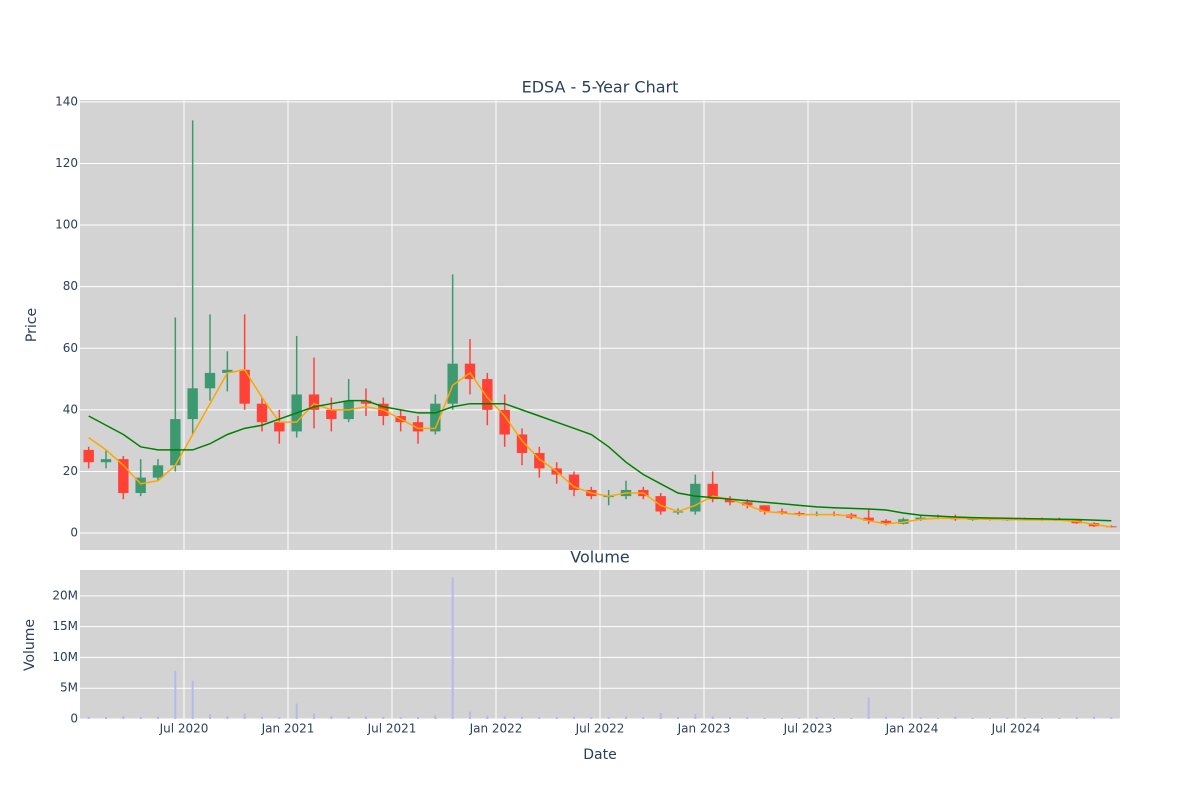 This screenshot has width=1200, height=800. What do you see at coordinates (184, 729) in the screenshot?
I see `x-tick-label: Jul 2020` at bounding box center [184, 729].